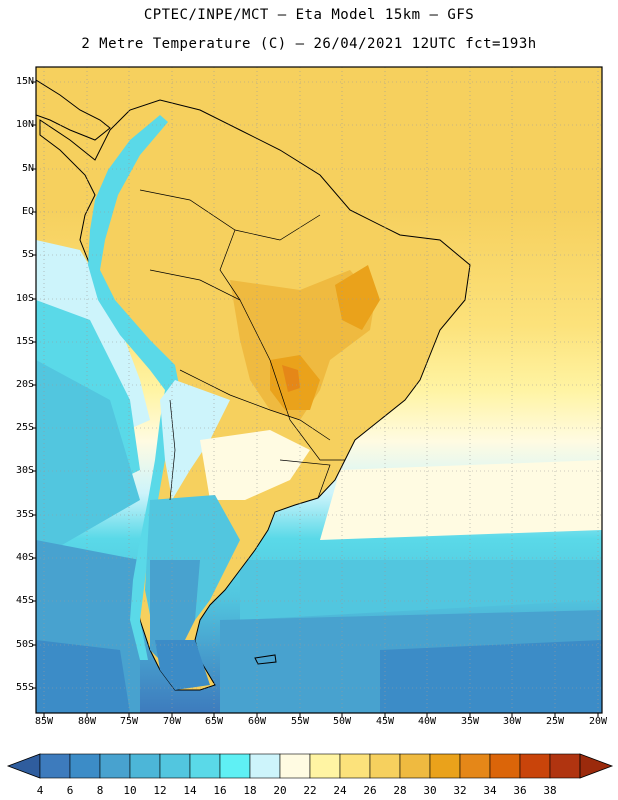 Image resolution: width=618 pixels, height=800 pixels. Describe the element at coordinates (291, 378) in the screenshot. I see `hottest-spot` at that location.